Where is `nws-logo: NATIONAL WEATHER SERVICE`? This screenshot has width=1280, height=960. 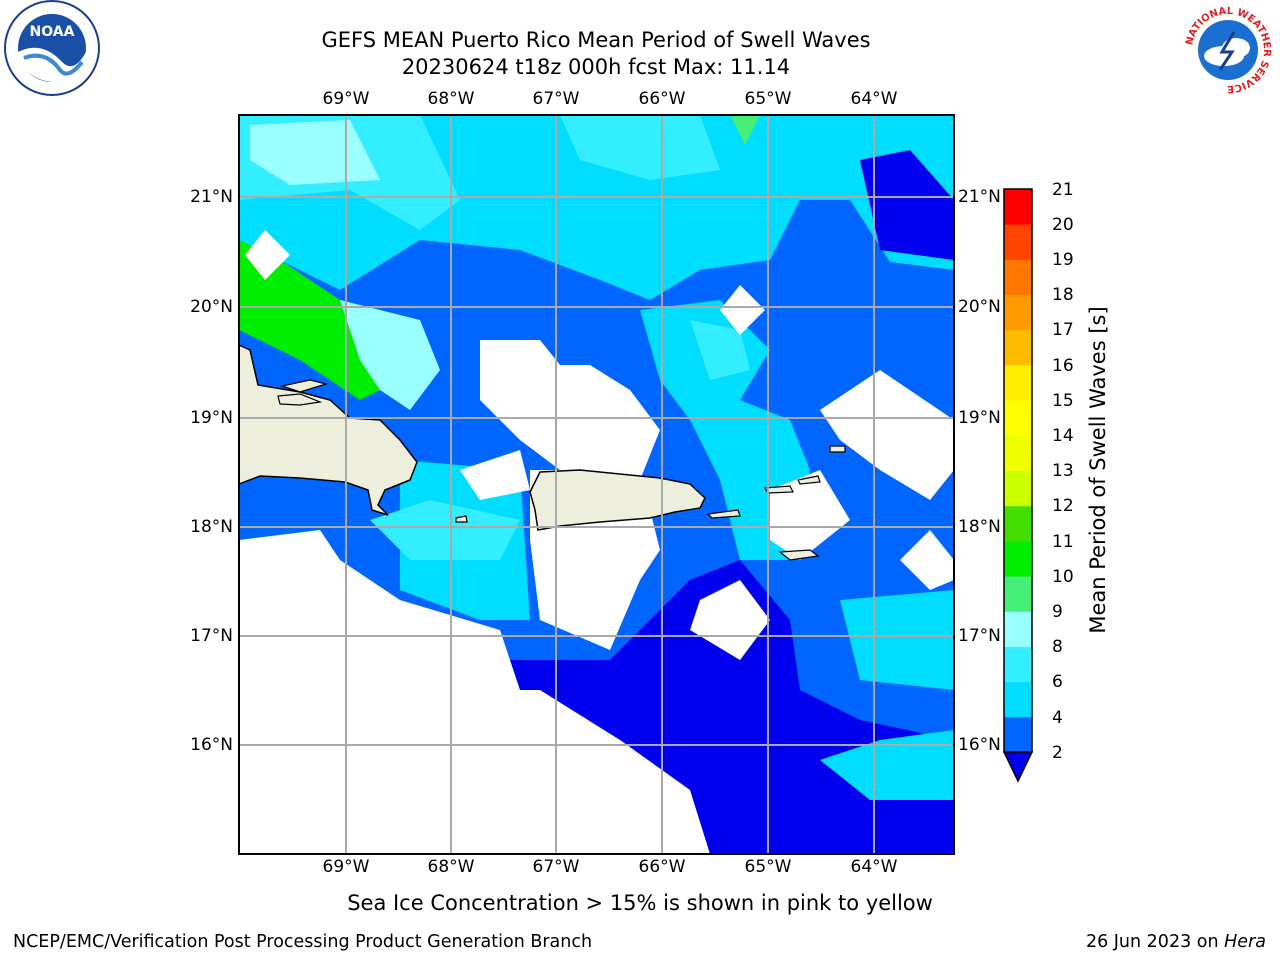 nws-logo: NATIONAL WEATHER SERVICE is located at coordinates (1228, 50).